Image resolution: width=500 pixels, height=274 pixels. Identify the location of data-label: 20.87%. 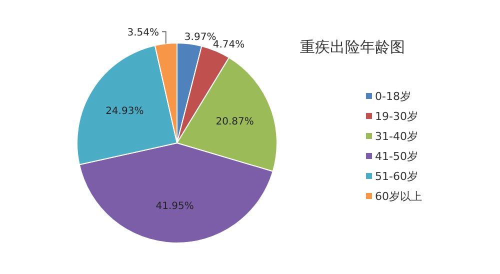
(235, 122).